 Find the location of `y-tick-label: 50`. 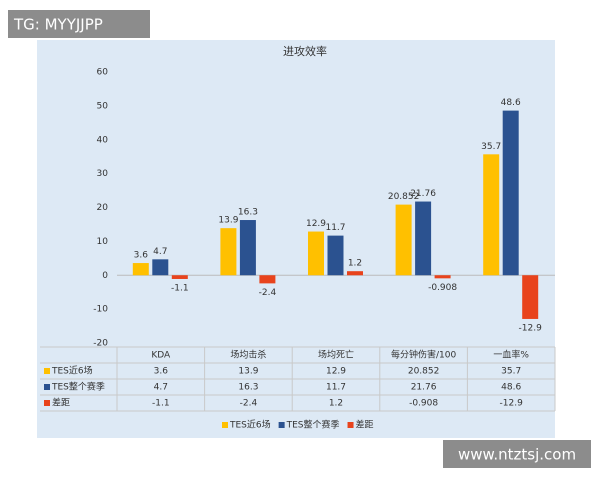

y-tick-label: 50 is located at coordinates (103, 106).